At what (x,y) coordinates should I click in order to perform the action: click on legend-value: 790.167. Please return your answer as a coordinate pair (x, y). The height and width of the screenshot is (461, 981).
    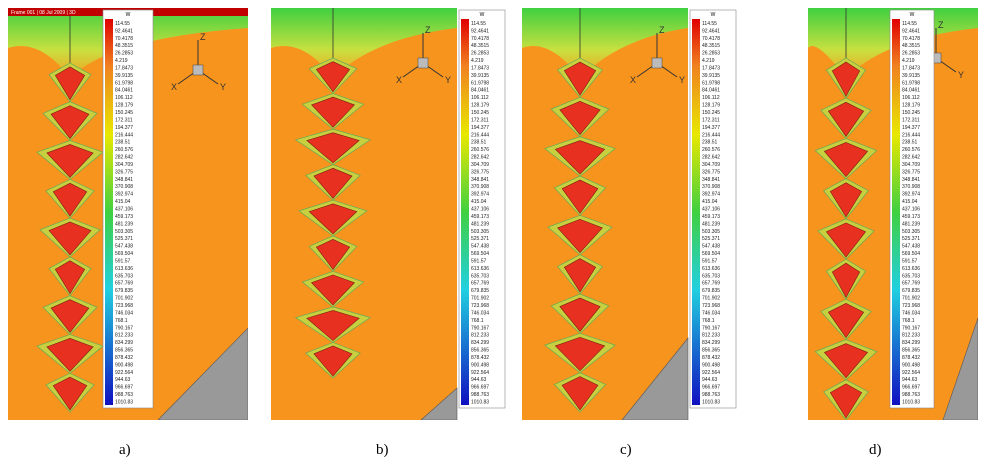
    Looking at the image, I should click on (124, 328).